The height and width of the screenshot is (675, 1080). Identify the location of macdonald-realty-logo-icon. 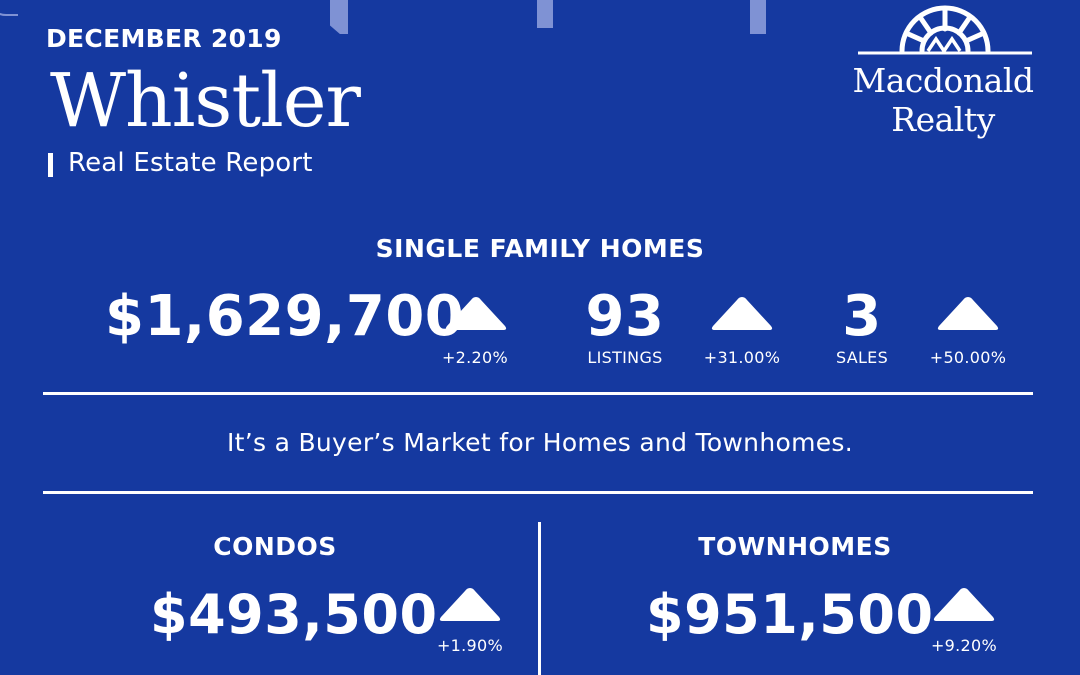
(945, 30).